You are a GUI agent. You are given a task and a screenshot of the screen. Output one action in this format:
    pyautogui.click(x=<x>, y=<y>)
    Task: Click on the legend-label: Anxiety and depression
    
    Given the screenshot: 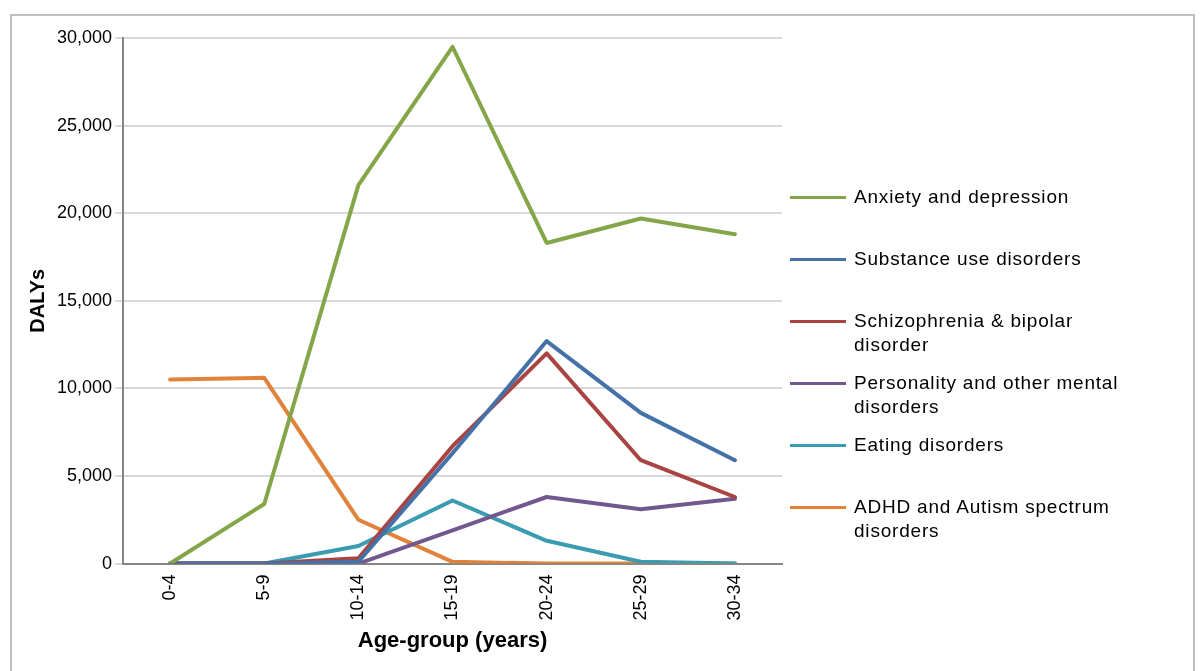 What is the action you would take?
    pyautogui.click(x=962, y=197)
    